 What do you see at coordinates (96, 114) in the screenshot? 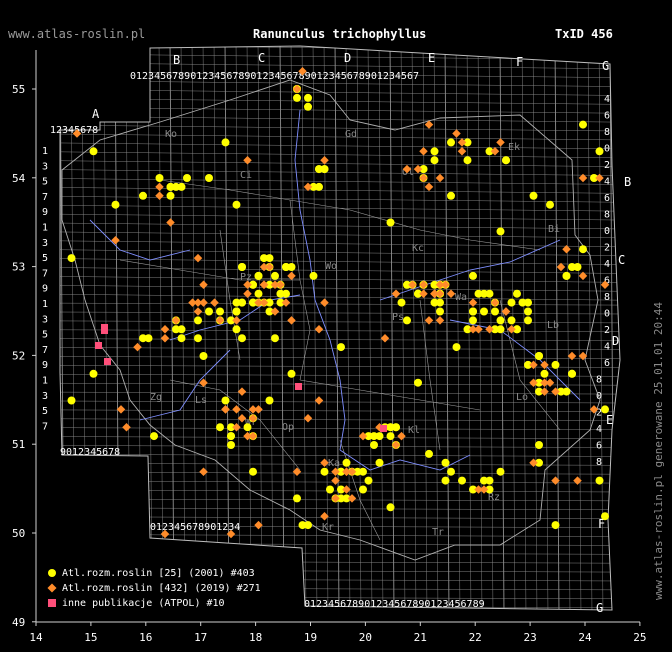
I see `grid-column-letter: A` at bounding box center [96, 114].